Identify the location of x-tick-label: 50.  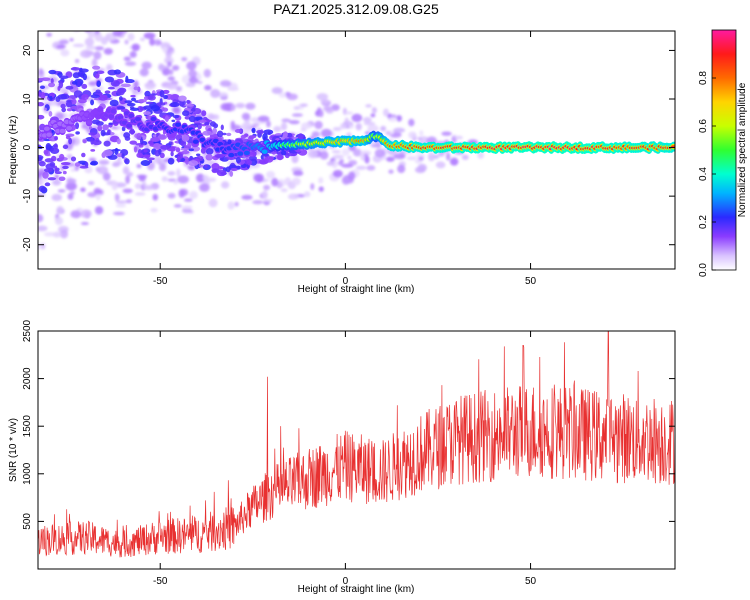
(531, 581).